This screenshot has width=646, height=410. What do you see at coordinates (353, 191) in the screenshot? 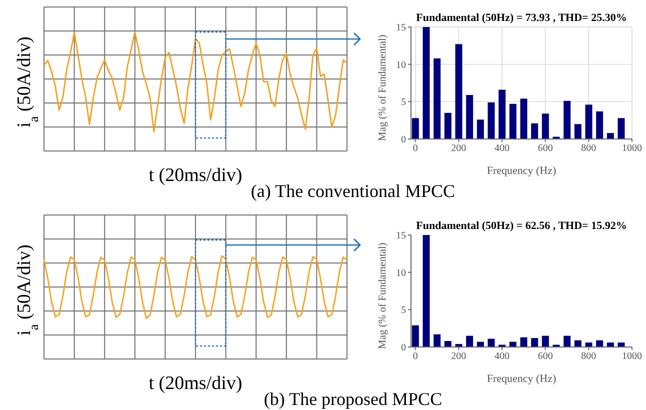
I see `text: (a) The conventional MPCC` at bounding box center [353, 191].